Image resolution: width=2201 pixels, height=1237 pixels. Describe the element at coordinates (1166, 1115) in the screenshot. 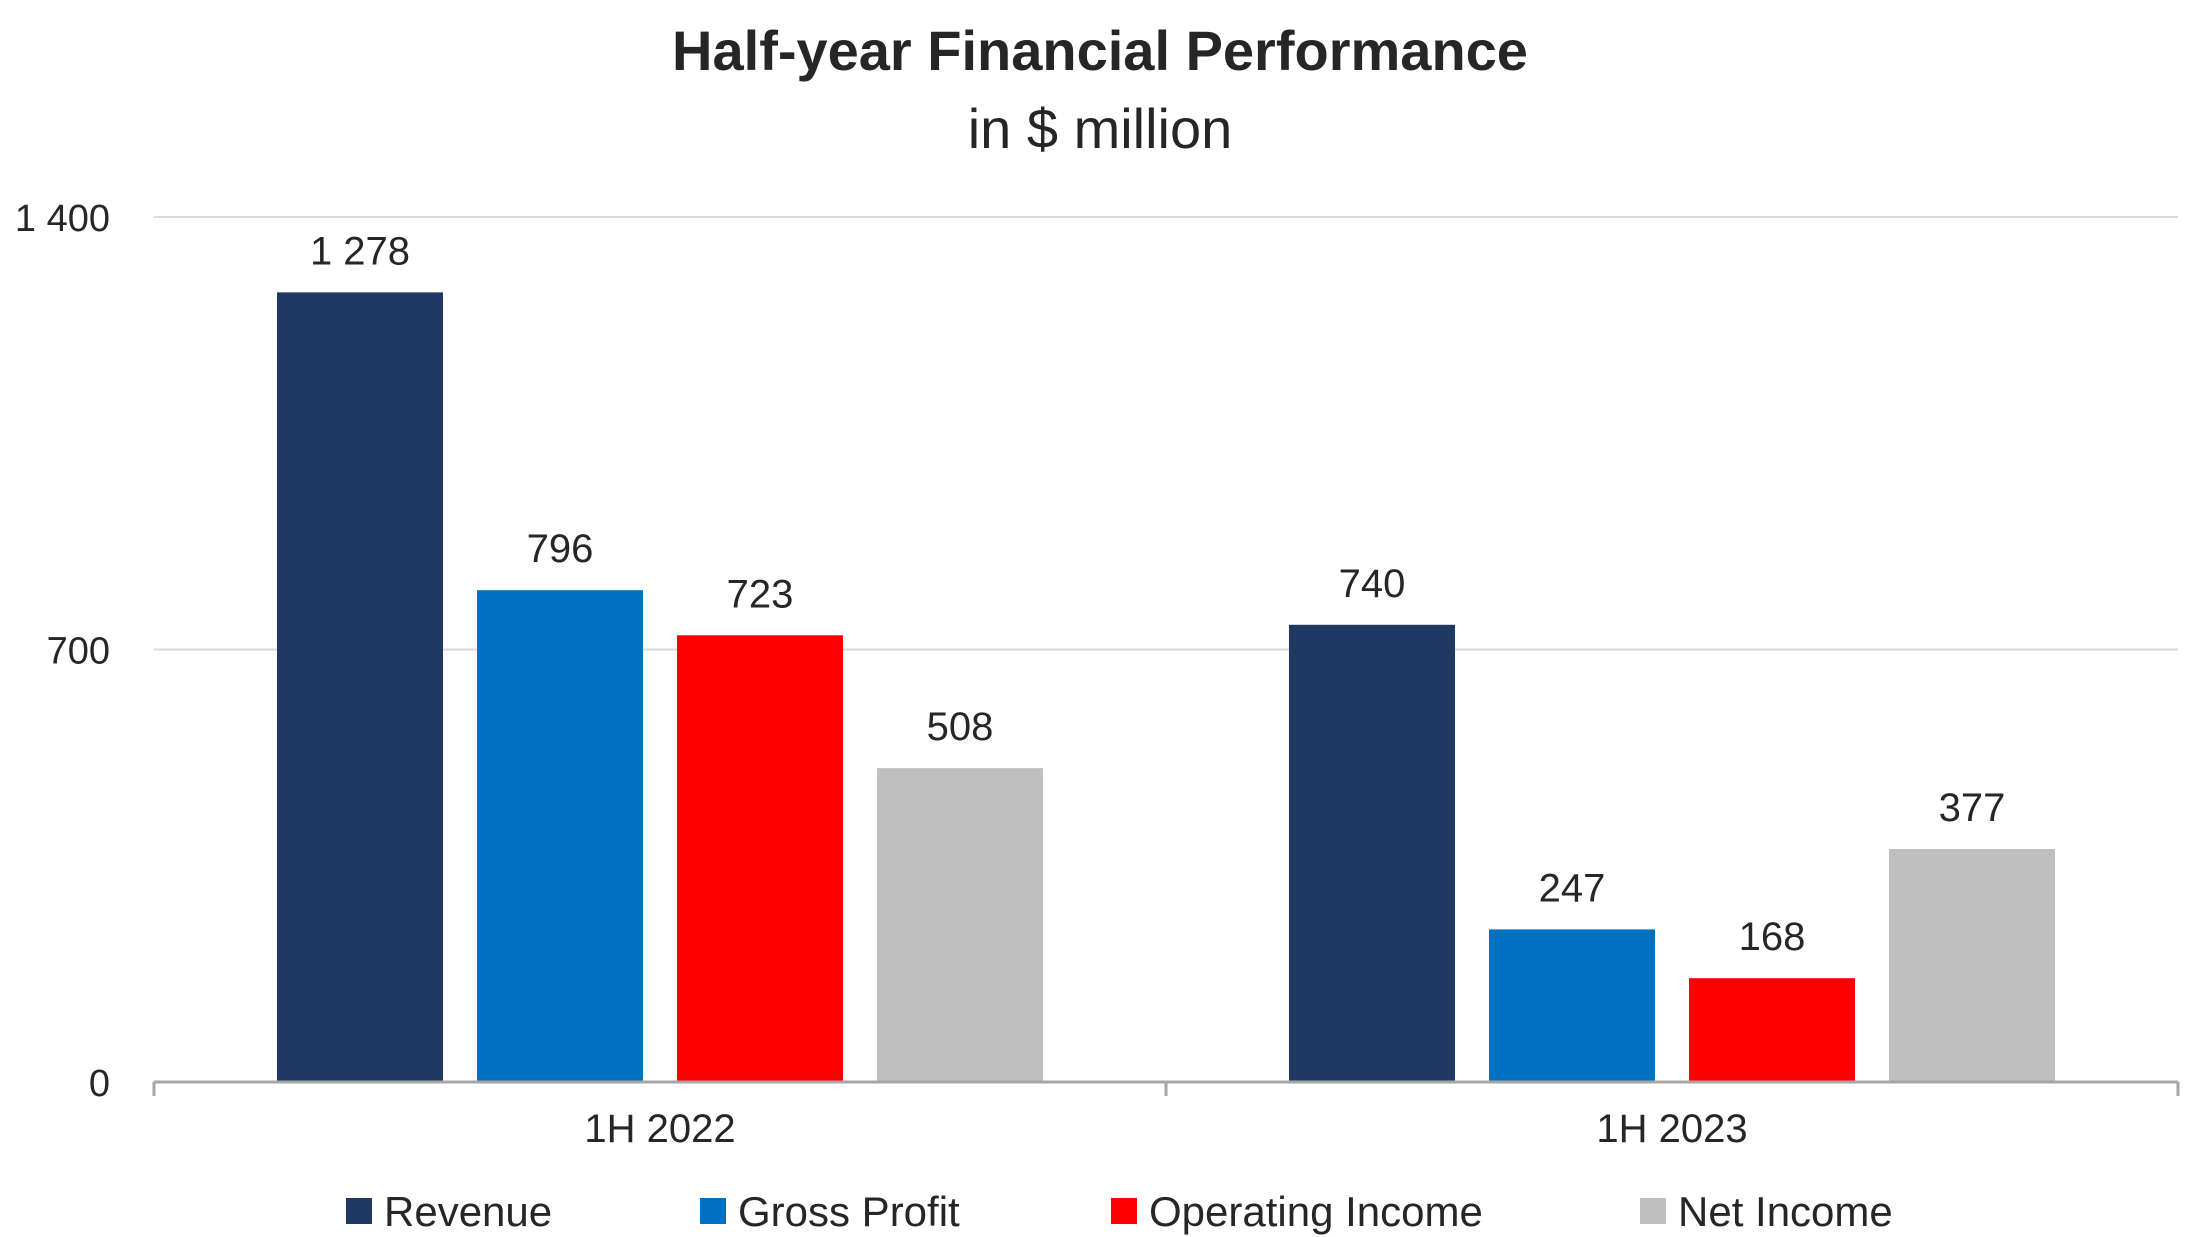

I see `x-axis: 1H 2022 1H 2023` at that location.